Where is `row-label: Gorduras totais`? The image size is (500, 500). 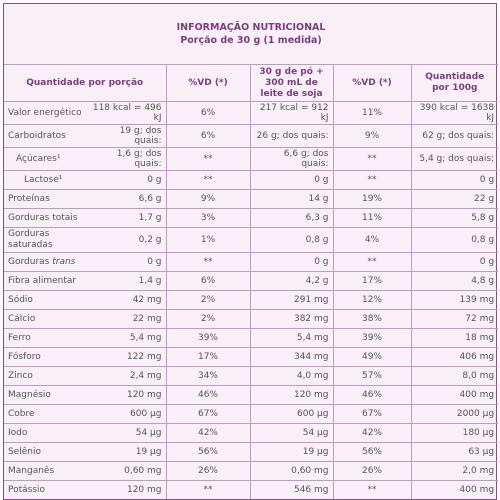 row-label: Gorduras totais is located at coordinates (43, 217).